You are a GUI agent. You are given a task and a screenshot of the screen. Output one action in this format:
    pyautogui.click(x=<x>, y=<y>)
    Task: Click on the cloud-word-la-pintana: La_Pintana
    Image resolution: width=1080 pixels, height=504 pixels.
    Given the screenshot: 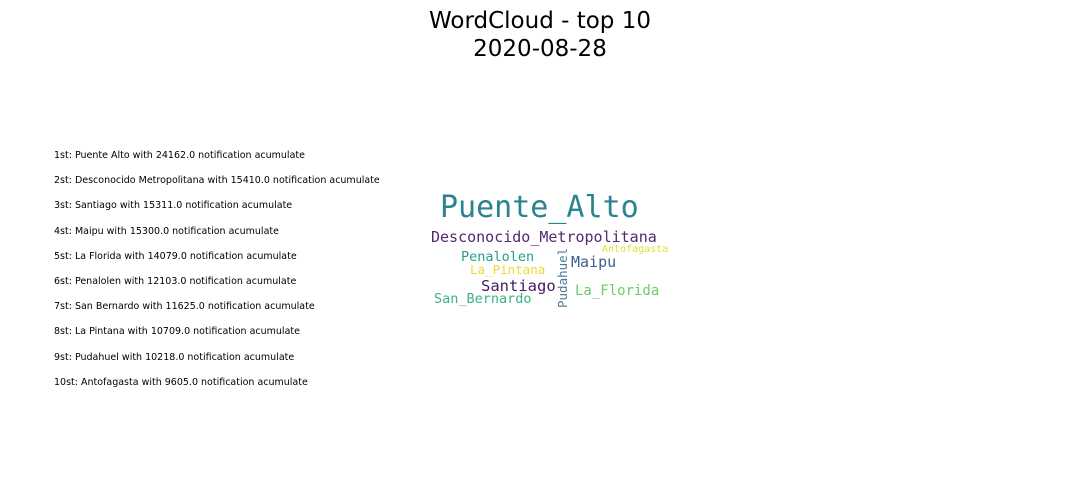 What is the action you would take?
    pyautogui.click(x=508, y=269)
    